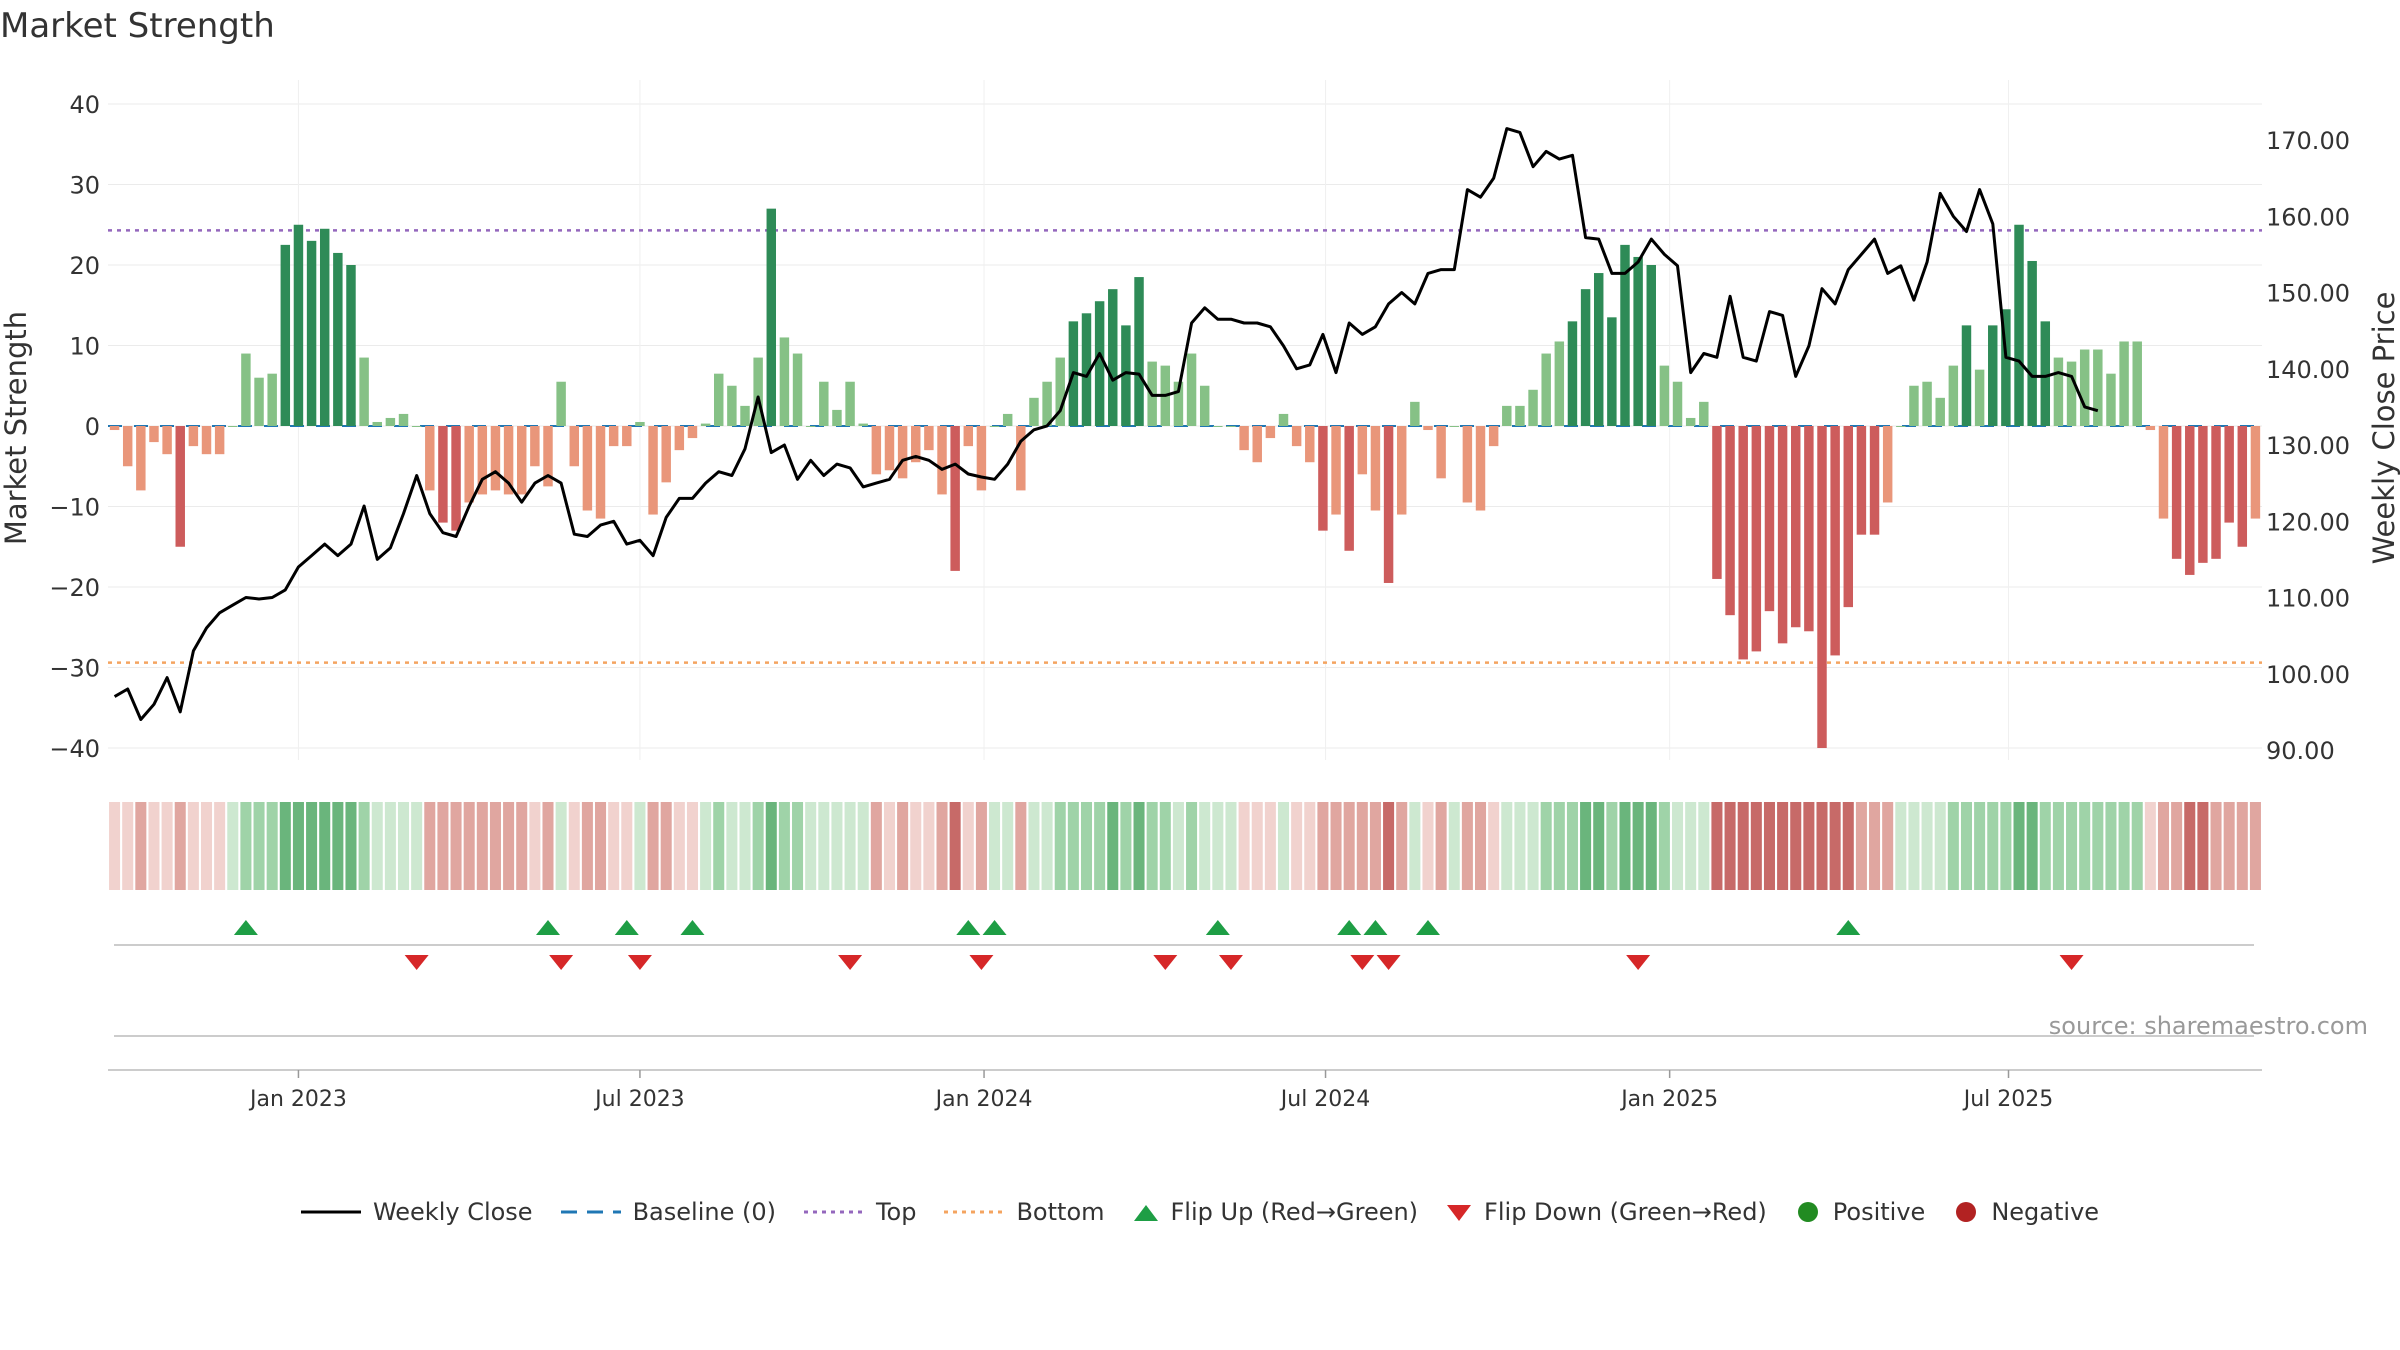 The width and height of the screenshot is (2400, 1350). Describe the element at coordinates (137, 26) in the screenshot. I see `page-title: Market Strength` at that location.